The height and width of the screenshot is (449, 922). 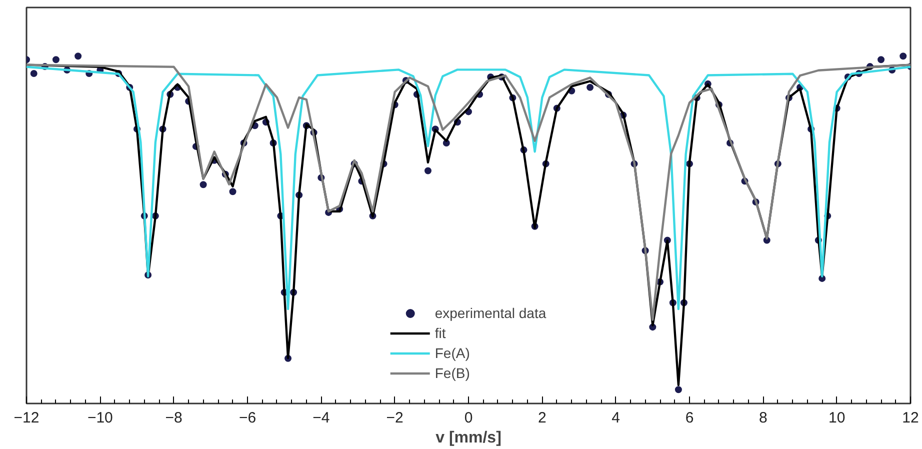 I want to click on x-tick-label: −8, so click(x=173, y=418).